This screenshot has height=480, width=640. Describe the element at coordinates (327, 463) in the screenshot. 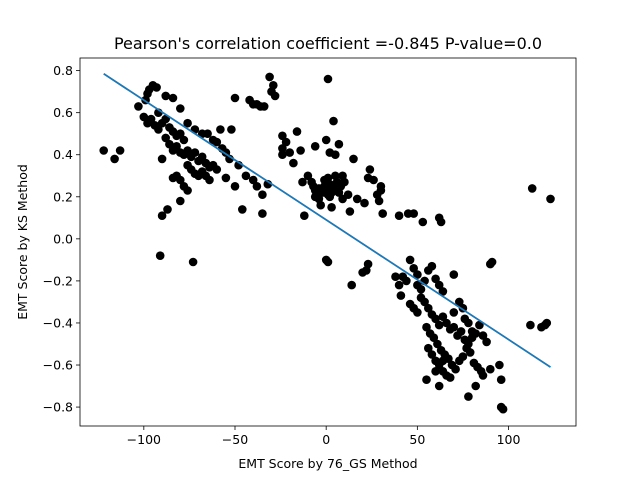

I see `x-axis-label: EMT Score by 76_GS Method` at that location.